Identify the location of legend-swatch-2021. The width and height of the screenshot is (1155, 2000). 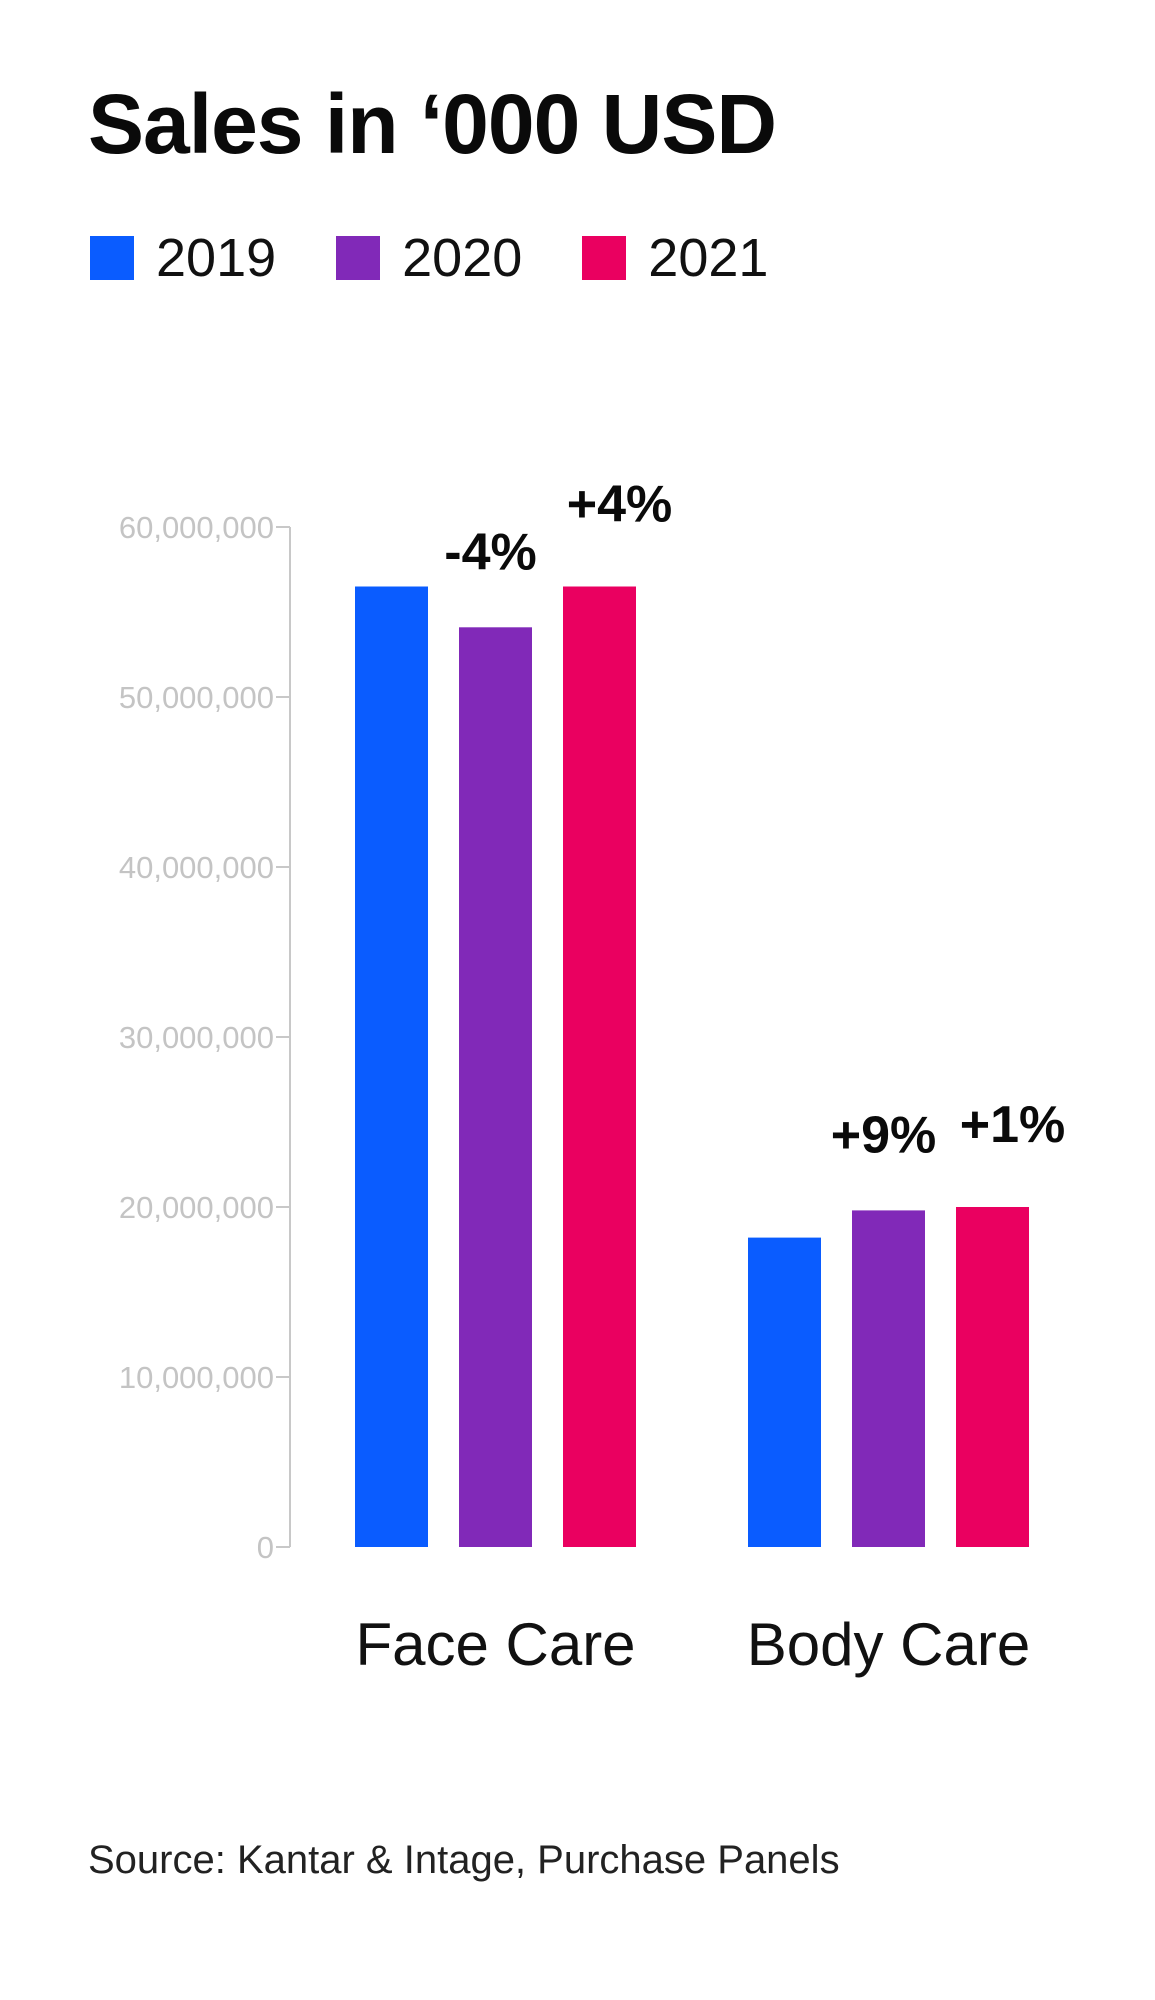
(604, 258).